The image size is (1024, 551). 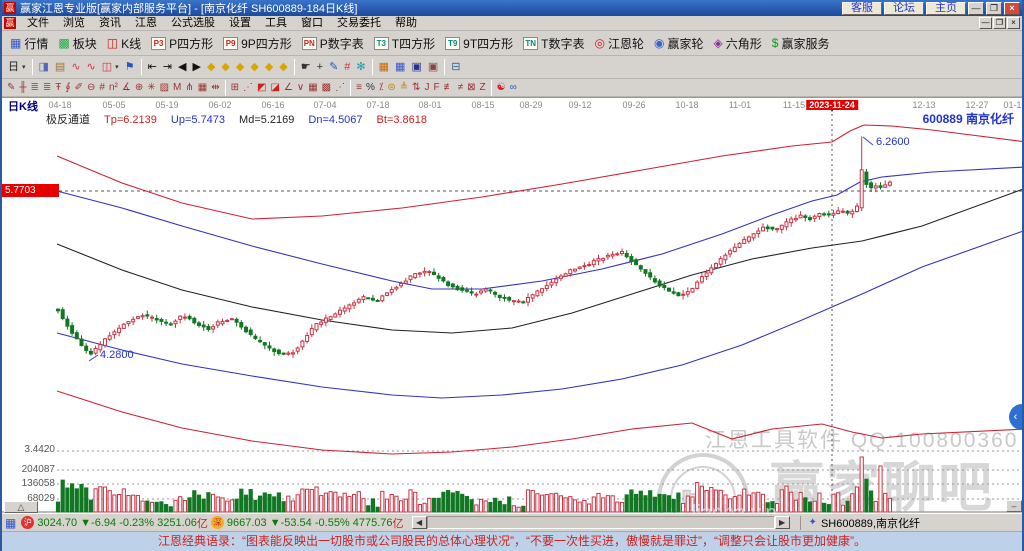 I want to click on green-ladder-tool-icon: ≣, so click(x=34, y=87).